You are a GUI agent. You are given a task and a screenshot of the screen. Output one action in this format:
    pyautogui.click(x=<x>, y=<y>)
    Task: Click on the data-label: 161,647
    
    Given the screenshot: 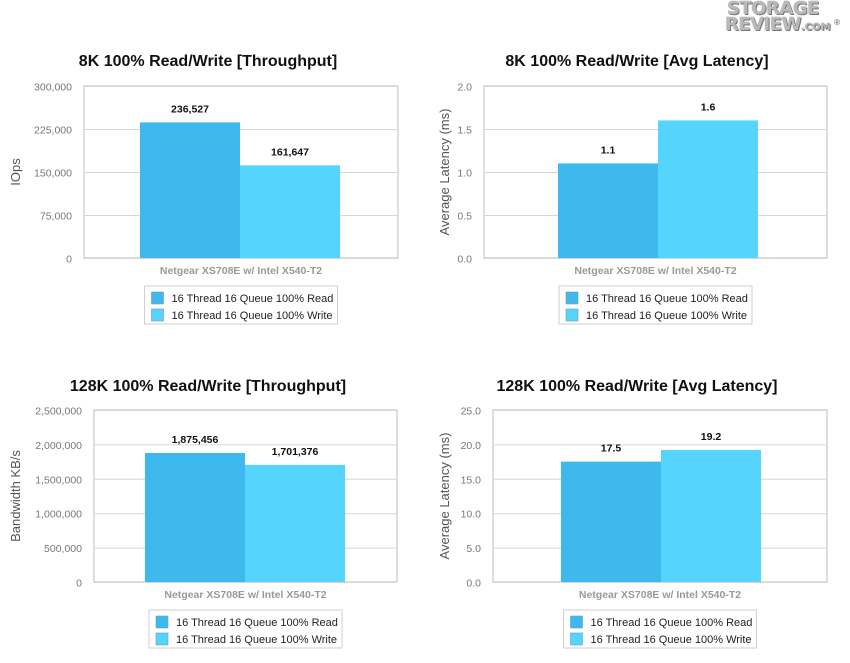 What is the action you would take?
    pyautogui.click(x=290, y=152)
    